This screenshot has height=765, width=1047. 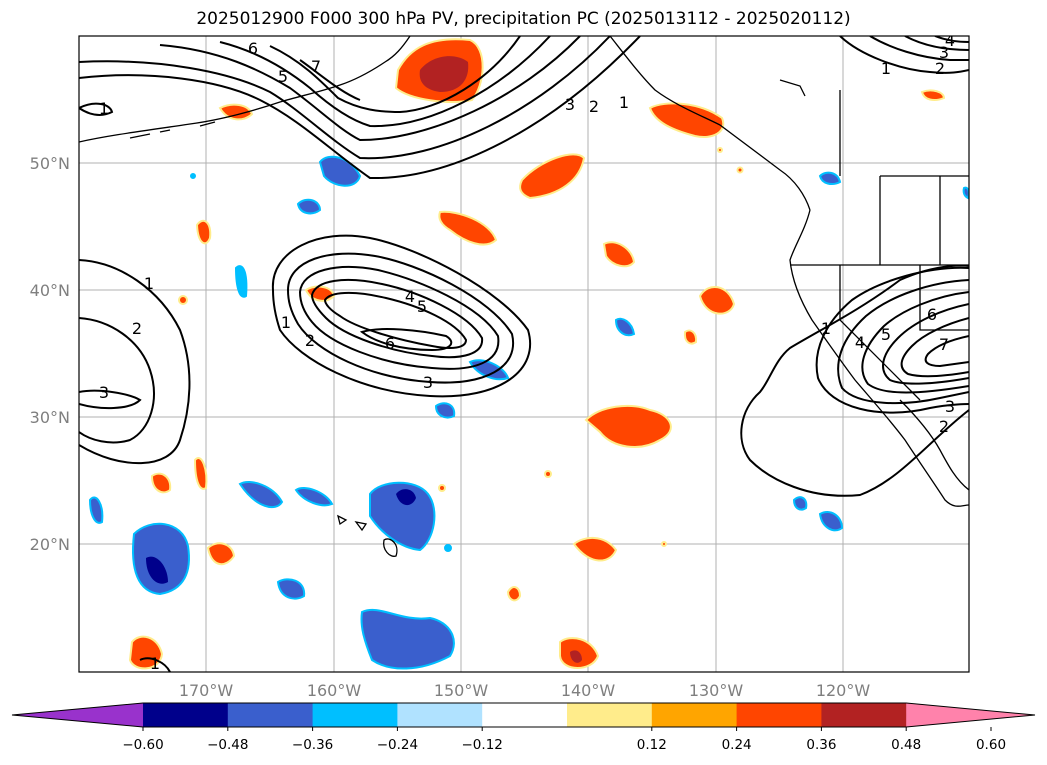 What do you see at coordinates (800, 503) in the screenshot?
I see `precip-neg-e2` at bounding box center [800, 503].